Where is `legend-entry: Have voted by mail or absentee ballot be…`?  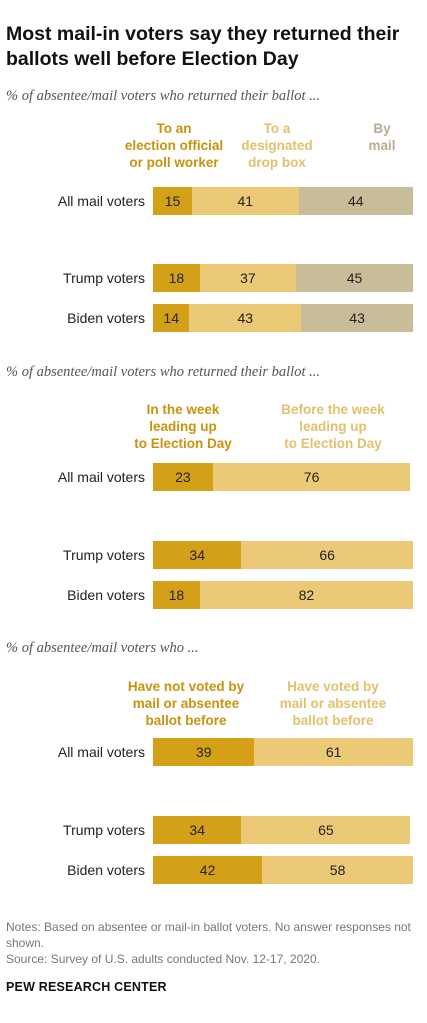 legend-entry: Have voted by mail or absentee ballot be… is located at coordinates (333, 703).